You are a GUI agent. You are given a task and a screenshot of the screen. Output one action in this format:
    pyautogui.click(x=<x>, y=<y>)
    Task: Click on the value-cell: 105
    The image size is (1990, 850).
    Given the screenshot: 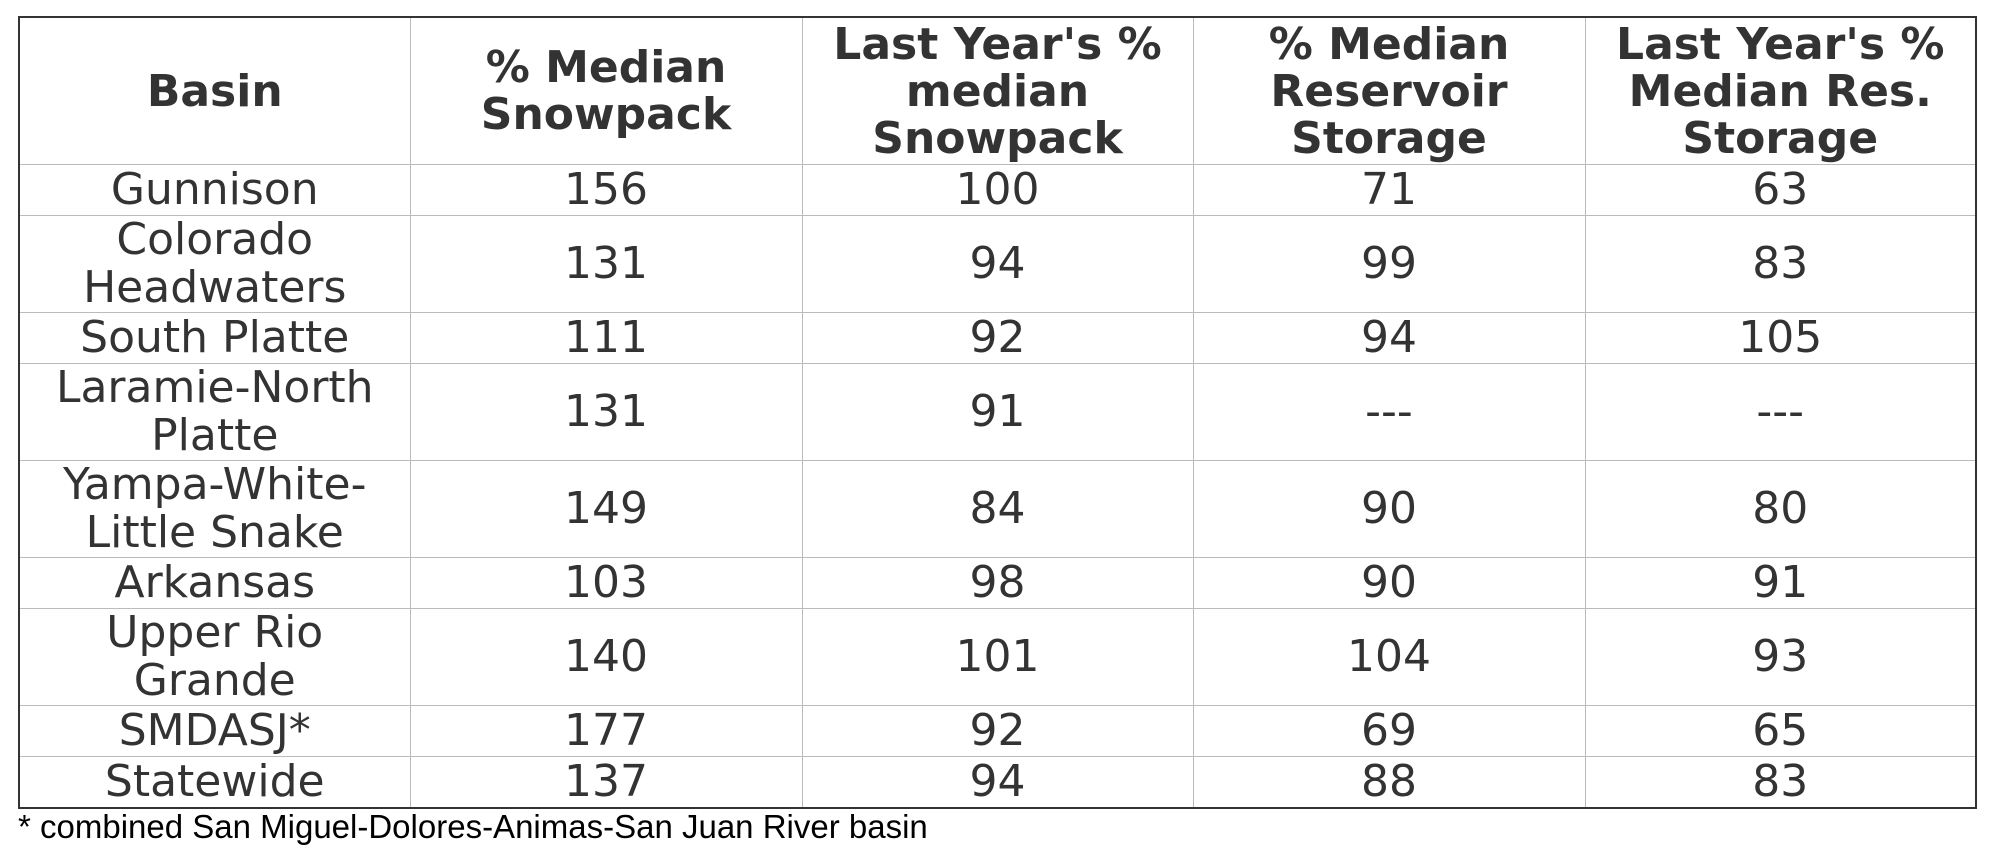 What is the action you would take?
    pyautogui.click(x=1780, y=338)
    